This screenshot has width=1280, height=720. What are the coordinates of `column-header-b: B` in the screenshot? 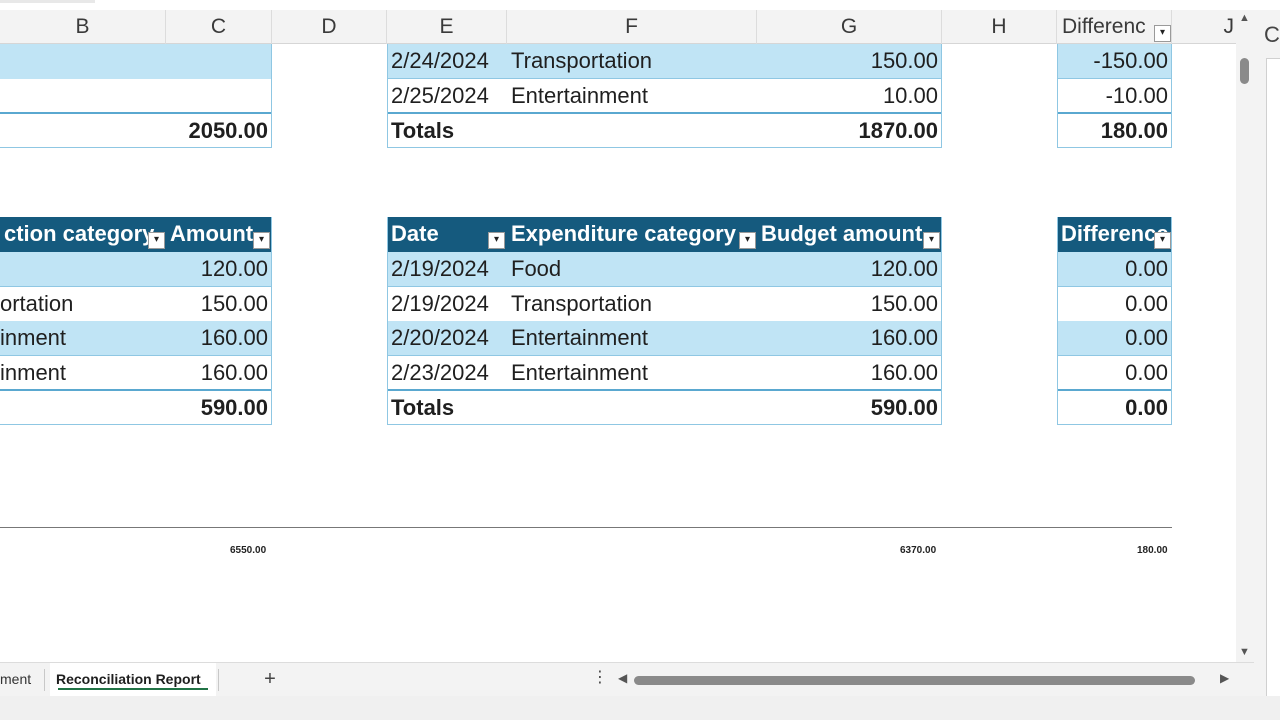 It's located at (83, 27).